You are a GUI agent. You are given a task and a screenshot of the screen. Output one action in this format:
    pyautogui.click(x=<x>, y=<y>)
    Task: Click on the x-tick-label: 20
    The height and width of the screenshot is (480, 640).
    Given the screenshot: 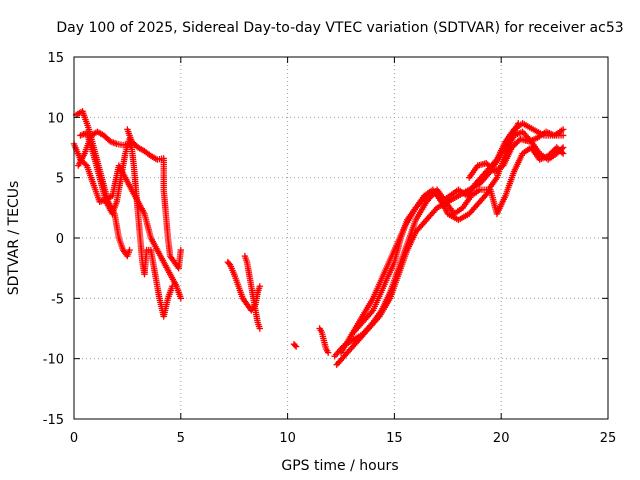 What is the action you would take?
    pyautogui.click(x=501, y=438)
    